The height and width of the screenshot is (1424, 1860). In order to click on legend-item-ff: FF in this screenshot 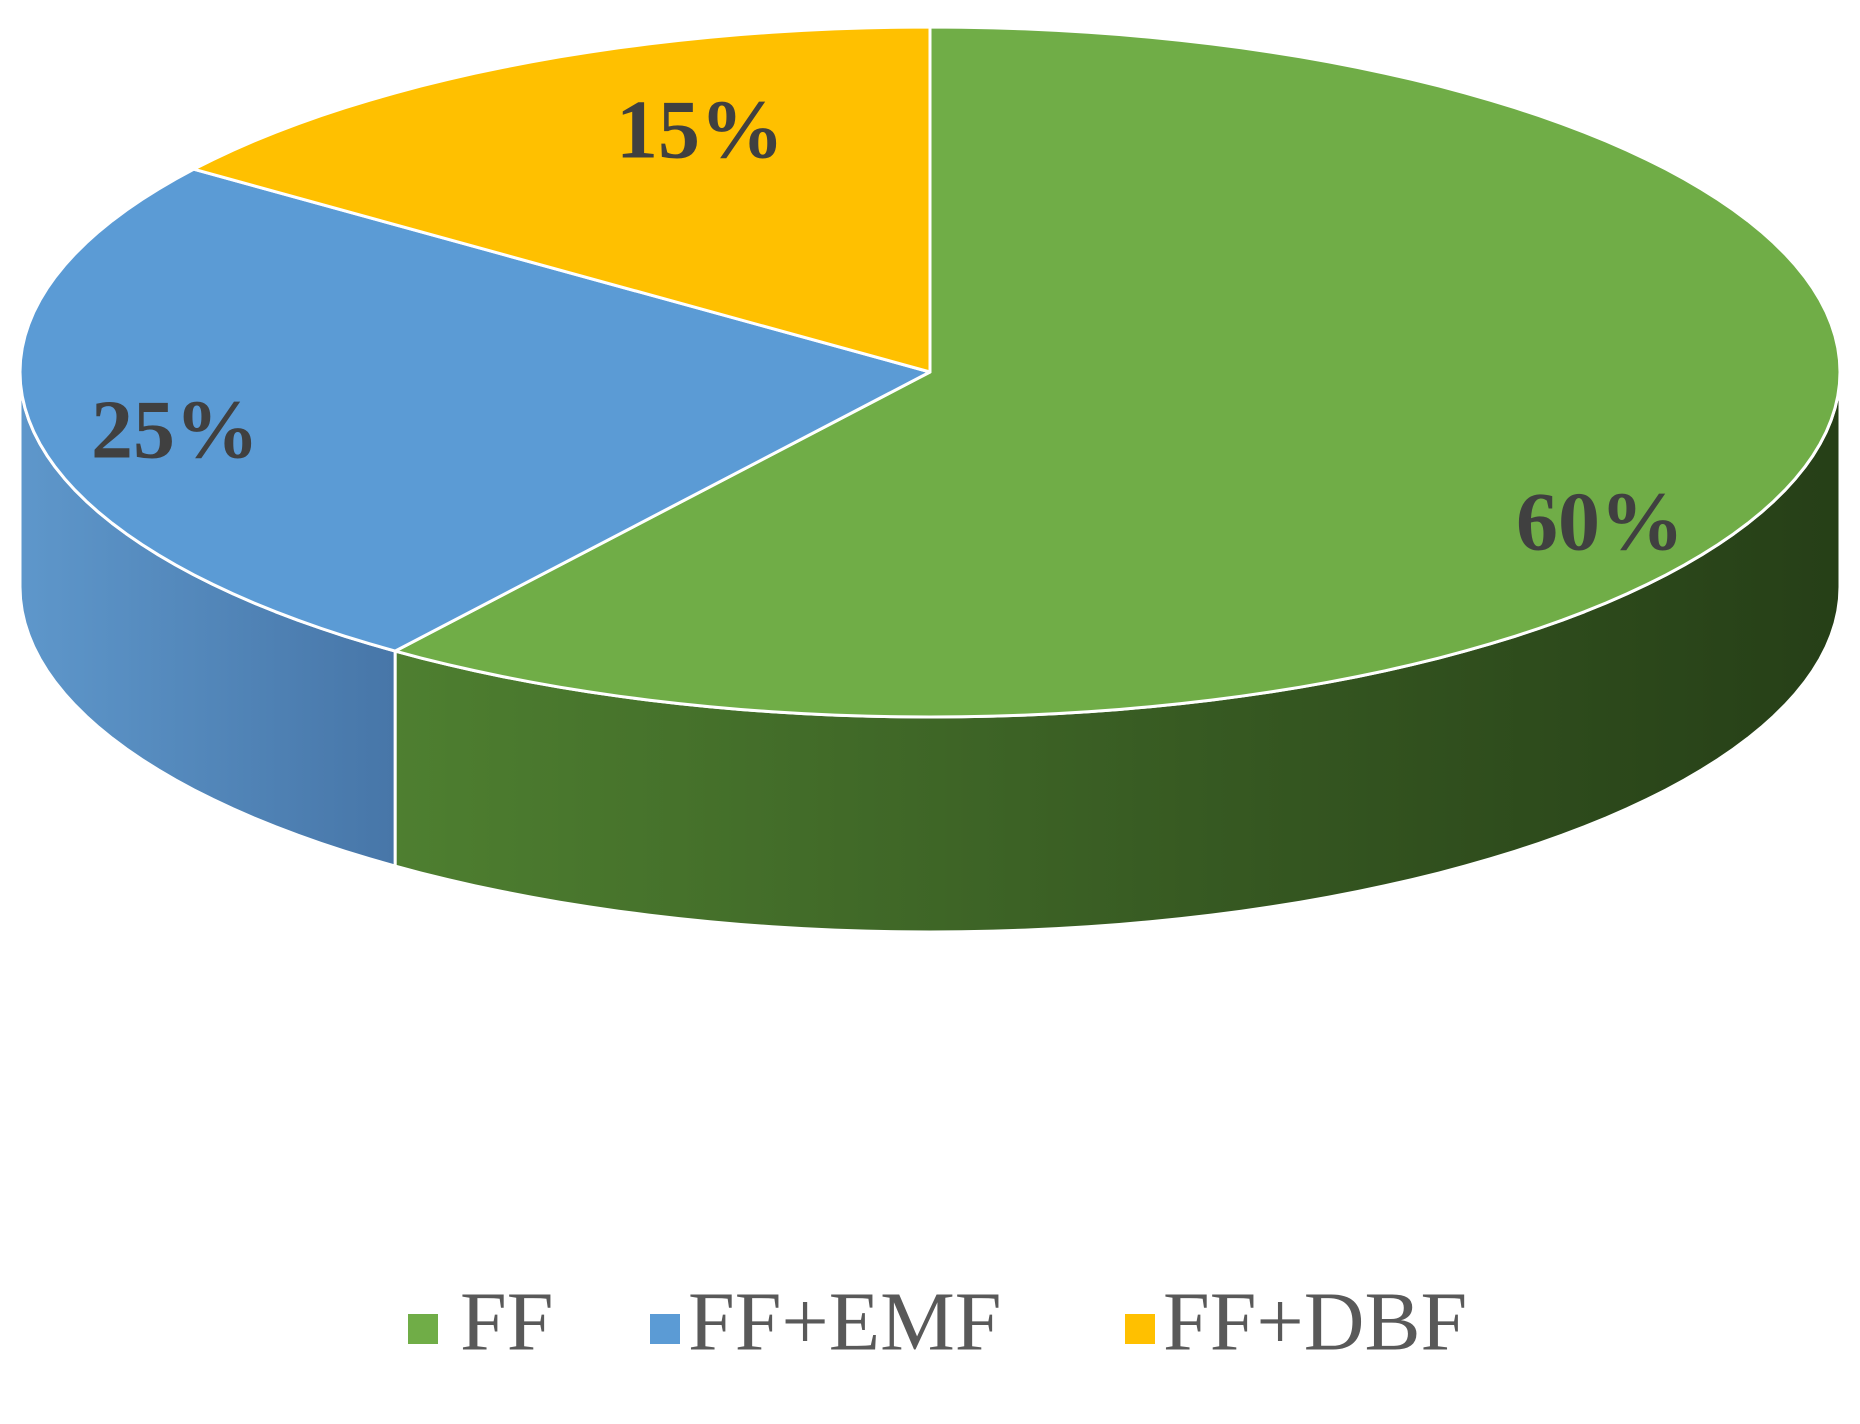, I will do `click(480, 1321)`.